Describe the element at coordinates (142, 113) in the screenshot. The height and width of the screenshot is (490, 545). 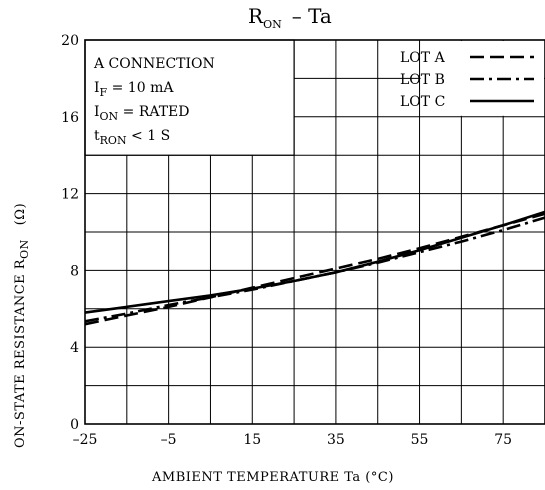
I see `condition-text: ION = RATED` at that location.